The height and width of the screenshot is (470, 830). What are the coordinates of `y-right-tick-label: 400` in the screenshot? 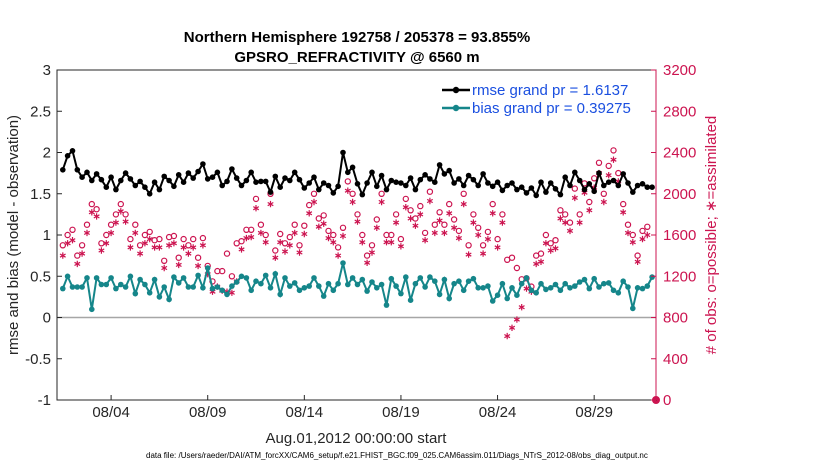 It's located at (675, 359).